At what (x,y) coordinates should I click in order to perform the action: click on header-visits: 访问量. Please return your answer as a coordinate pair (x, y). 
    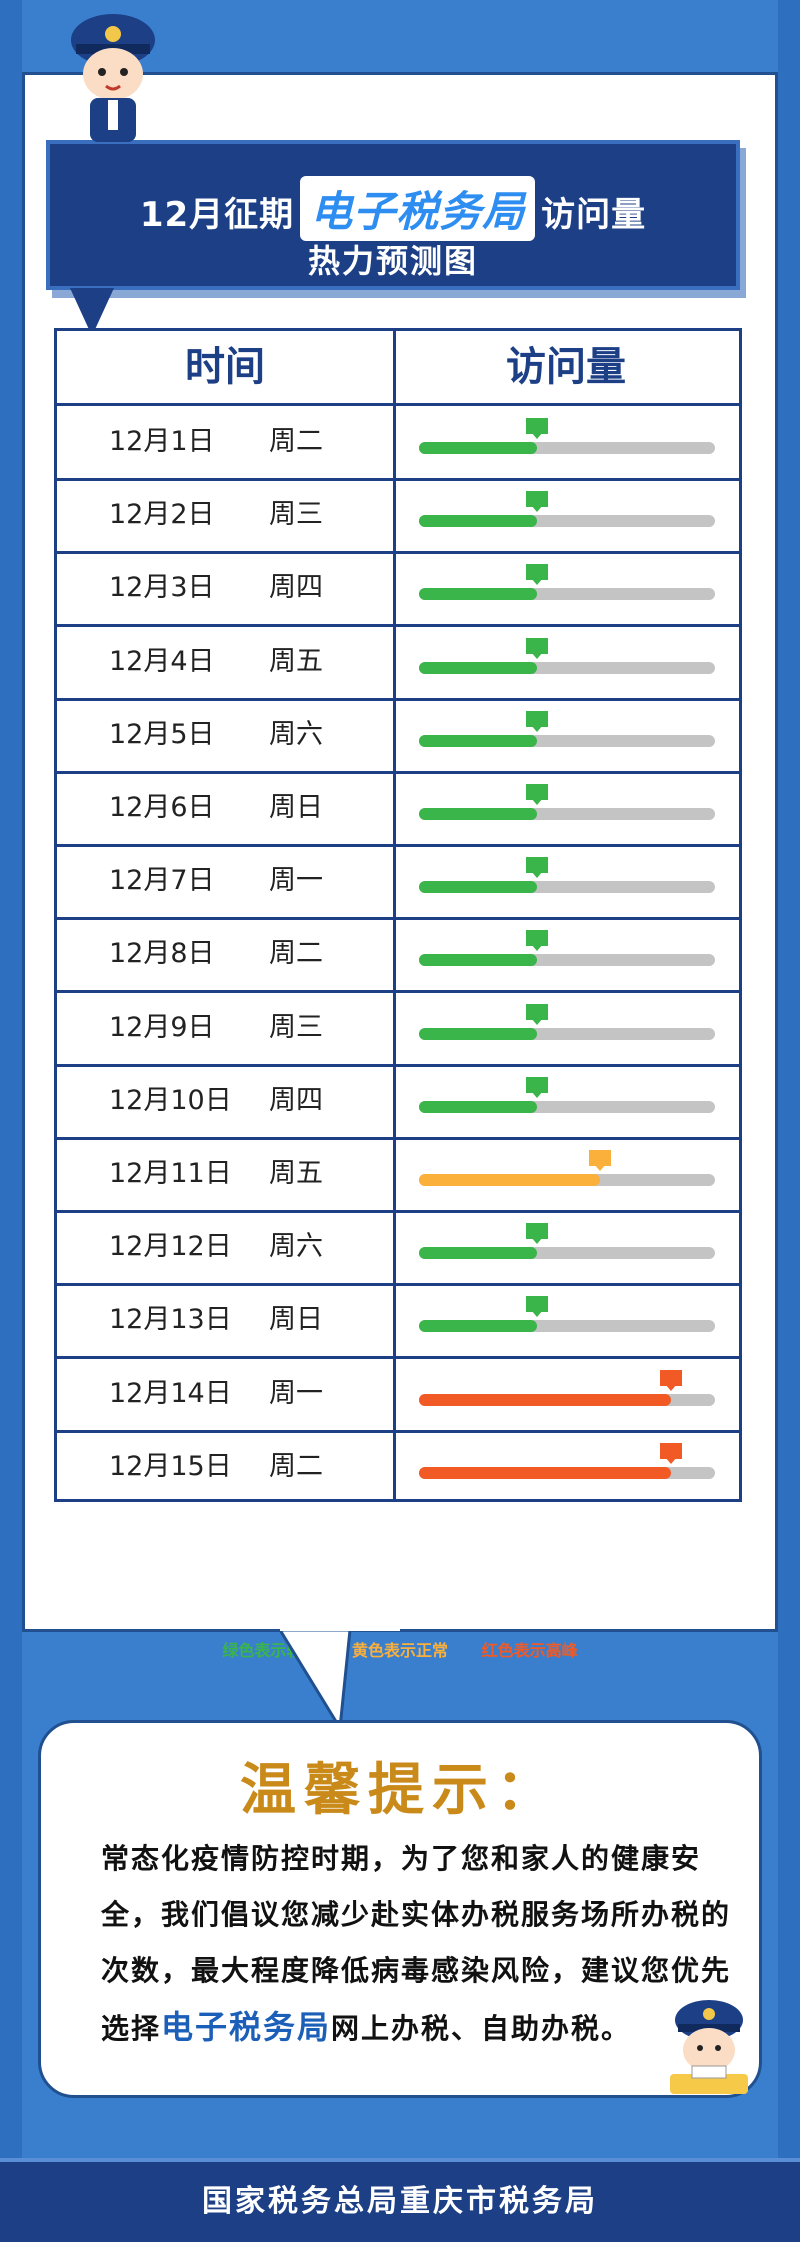
    Looking at the image, I should click on (566, 367).